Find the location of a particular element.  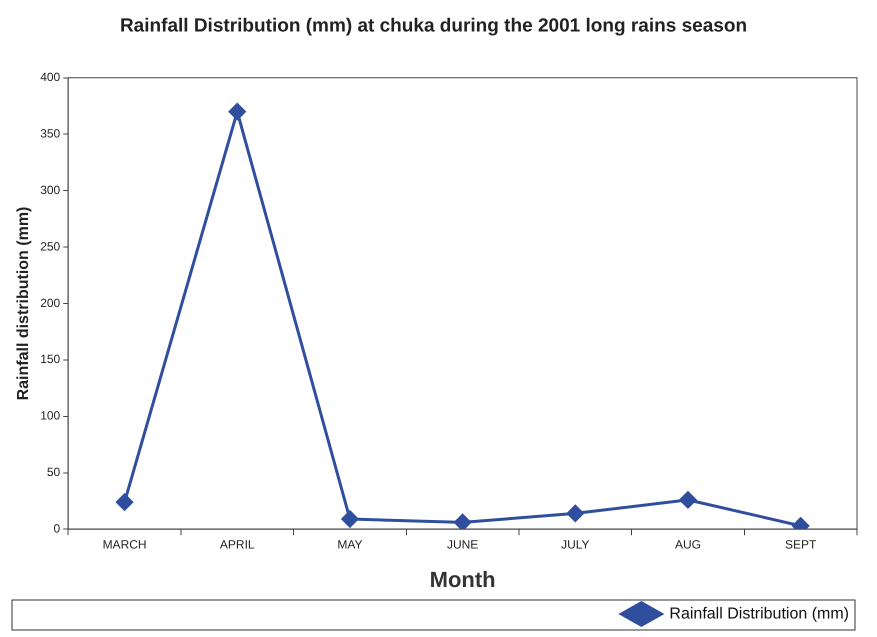

y-tick-label: 0 is located at coordinates (57, 529).